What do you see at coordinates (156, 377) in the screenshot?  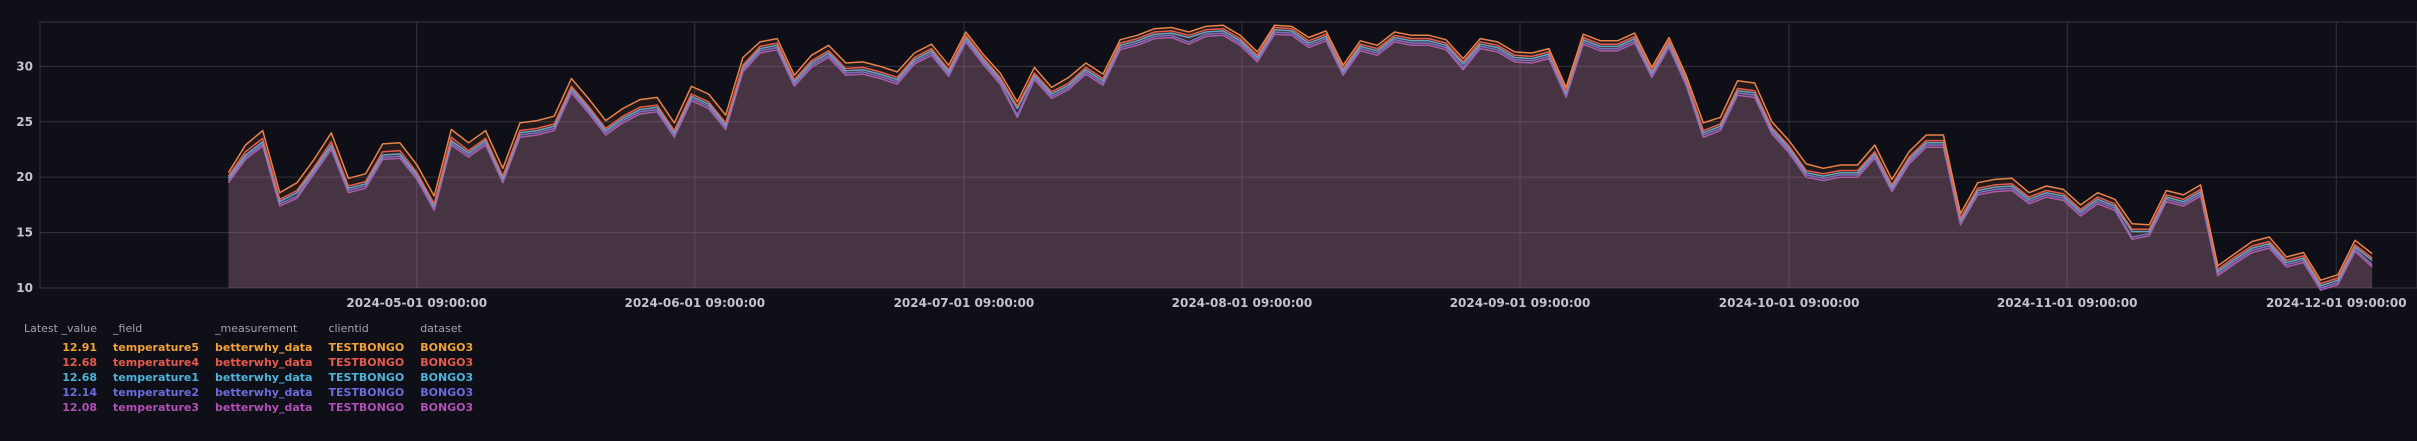 I see `legend-cell-field: temperature1` at bounding box center [156, 377].